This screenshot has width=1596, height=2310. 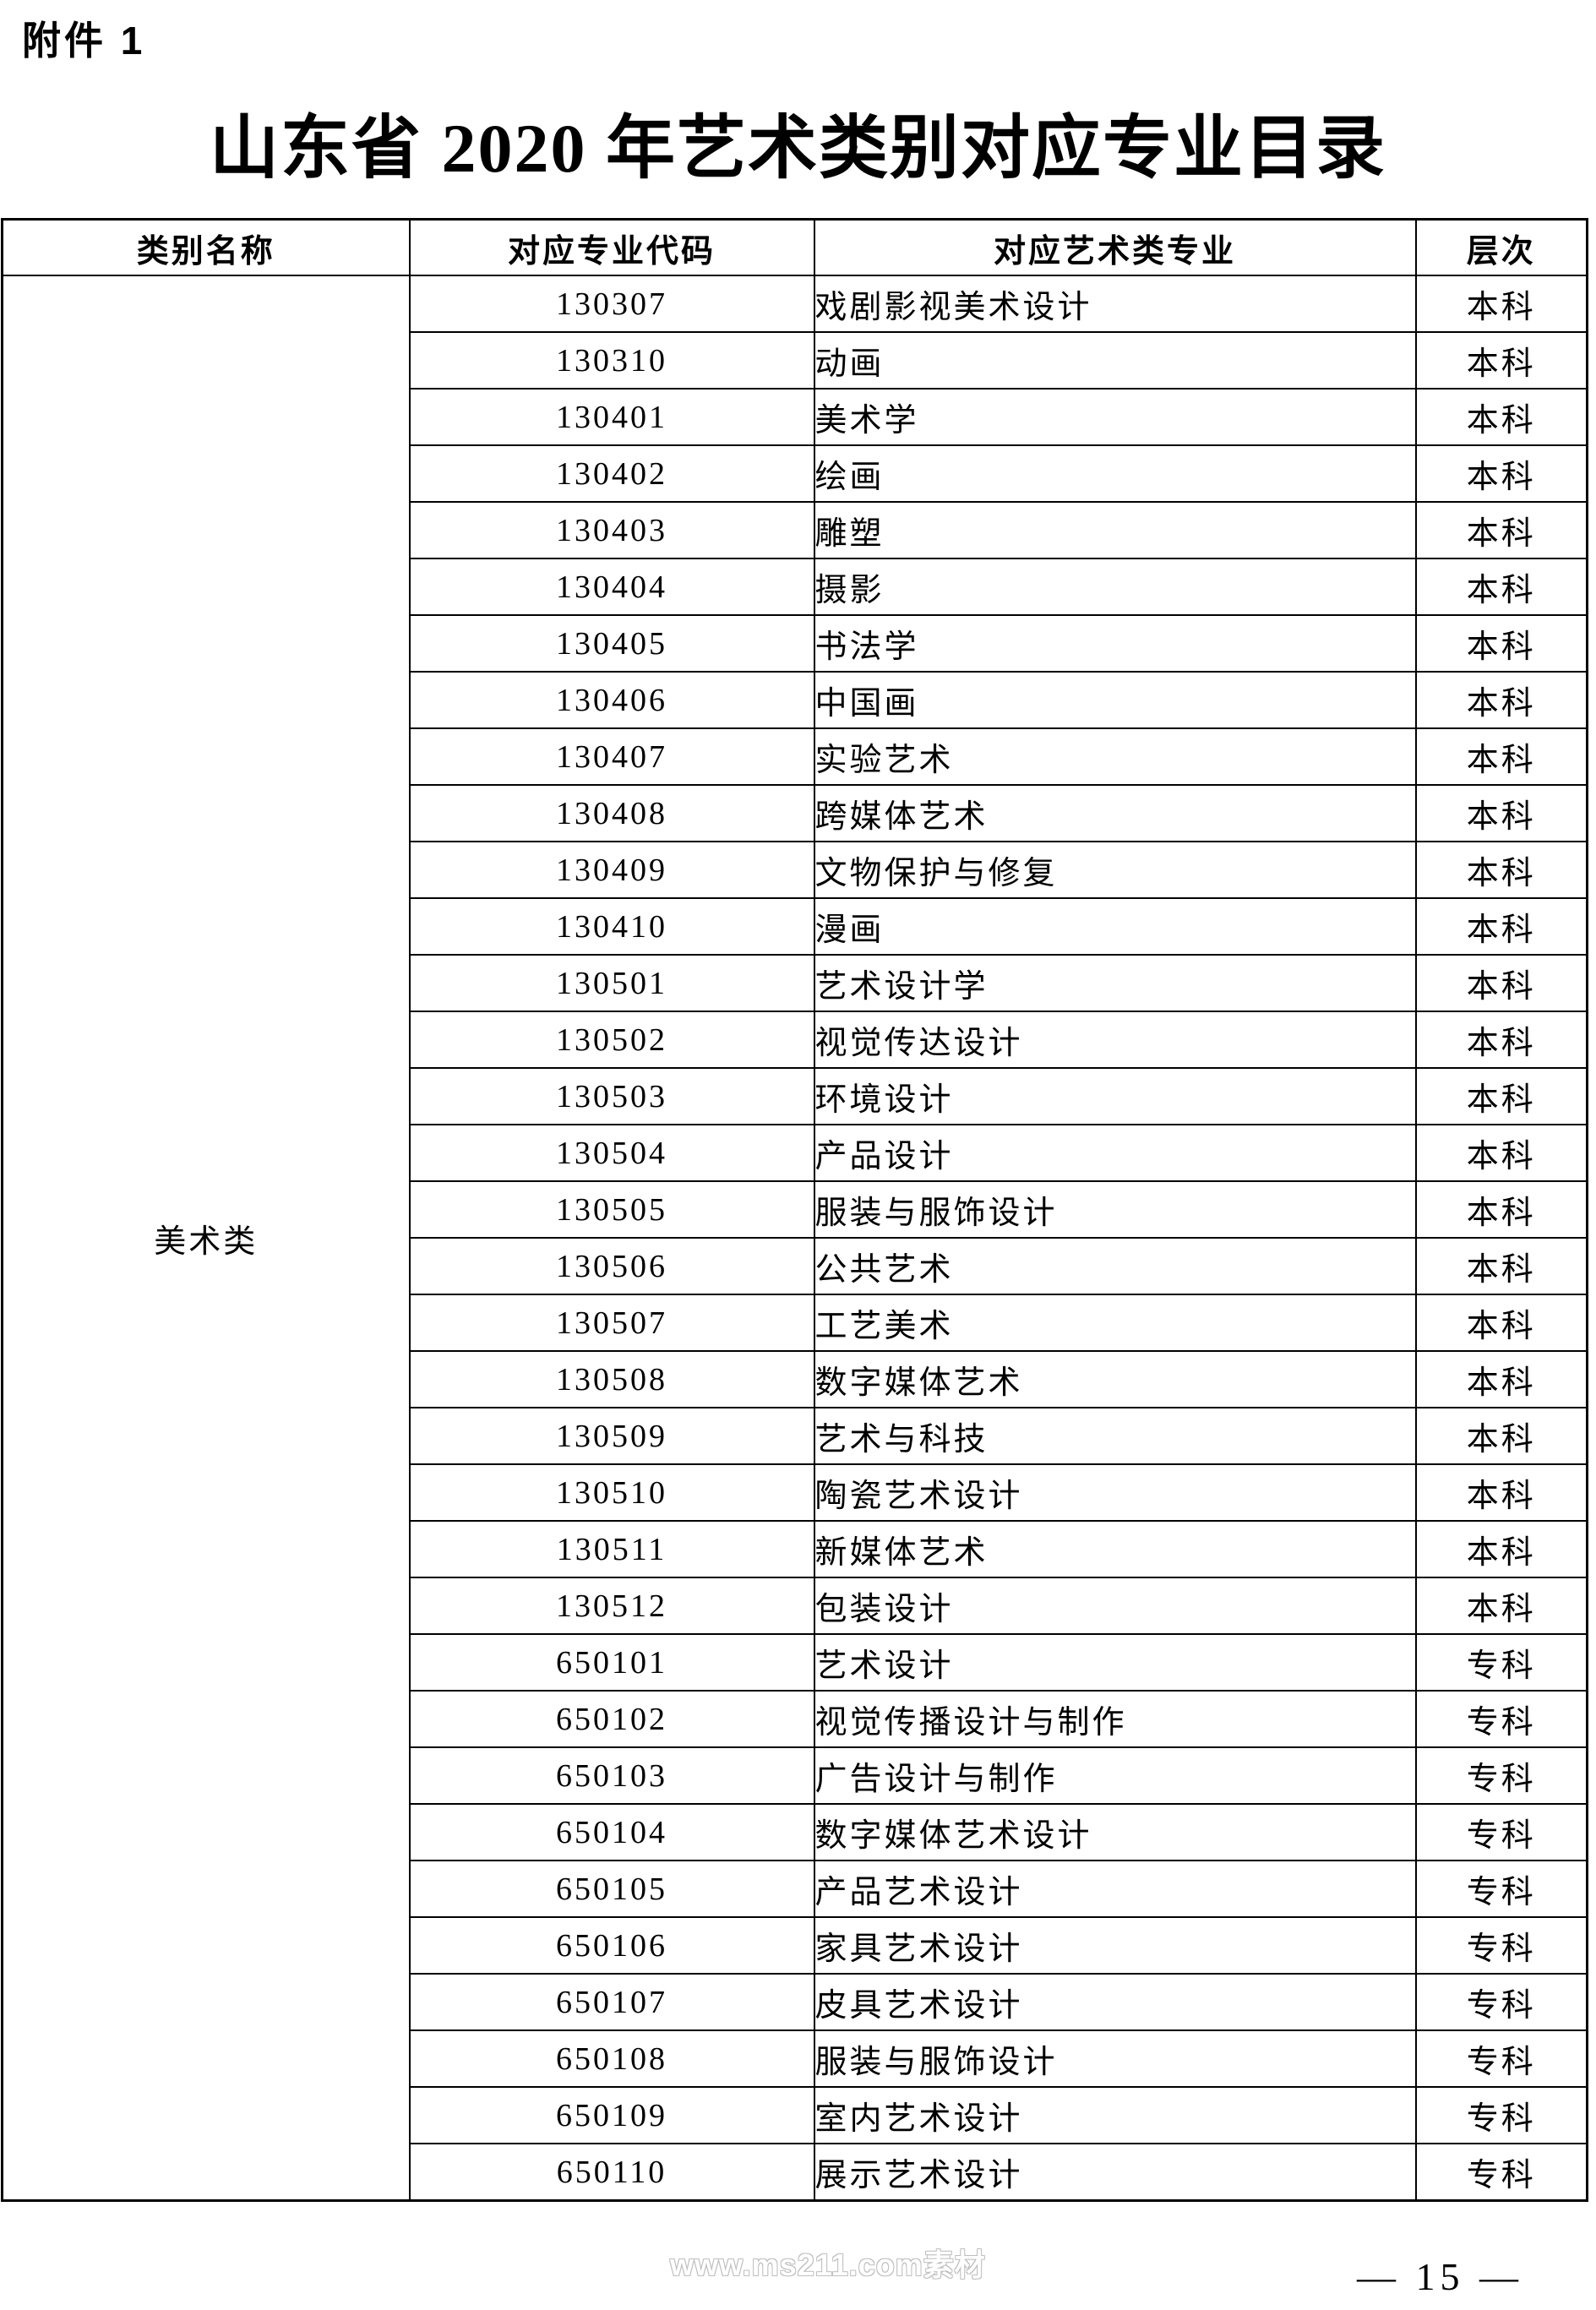 I want to click on table-row: 650102 视觉传播设计与制作 专科, so click(x=795, y=1719).